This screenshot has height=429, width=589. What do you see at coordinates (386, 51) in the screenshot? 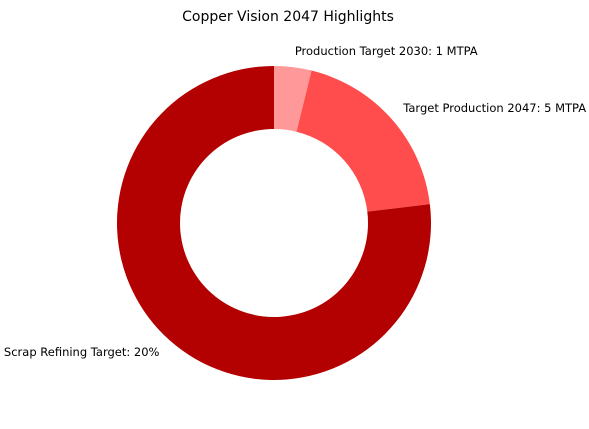
I see `slice-label-production-target-2030-1-mtpa: Production Target 2030: 1 MTPA` at bounding box center [386, 51].